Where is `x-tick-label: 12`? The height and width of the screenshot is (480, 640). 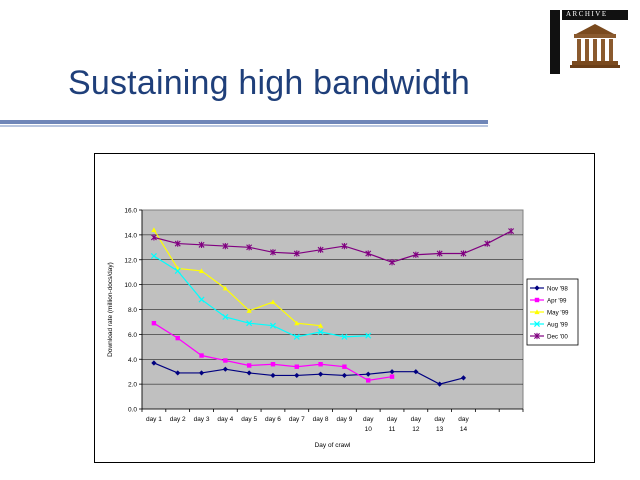
x-tick-label: 12 is located at coordinates (416, 429).